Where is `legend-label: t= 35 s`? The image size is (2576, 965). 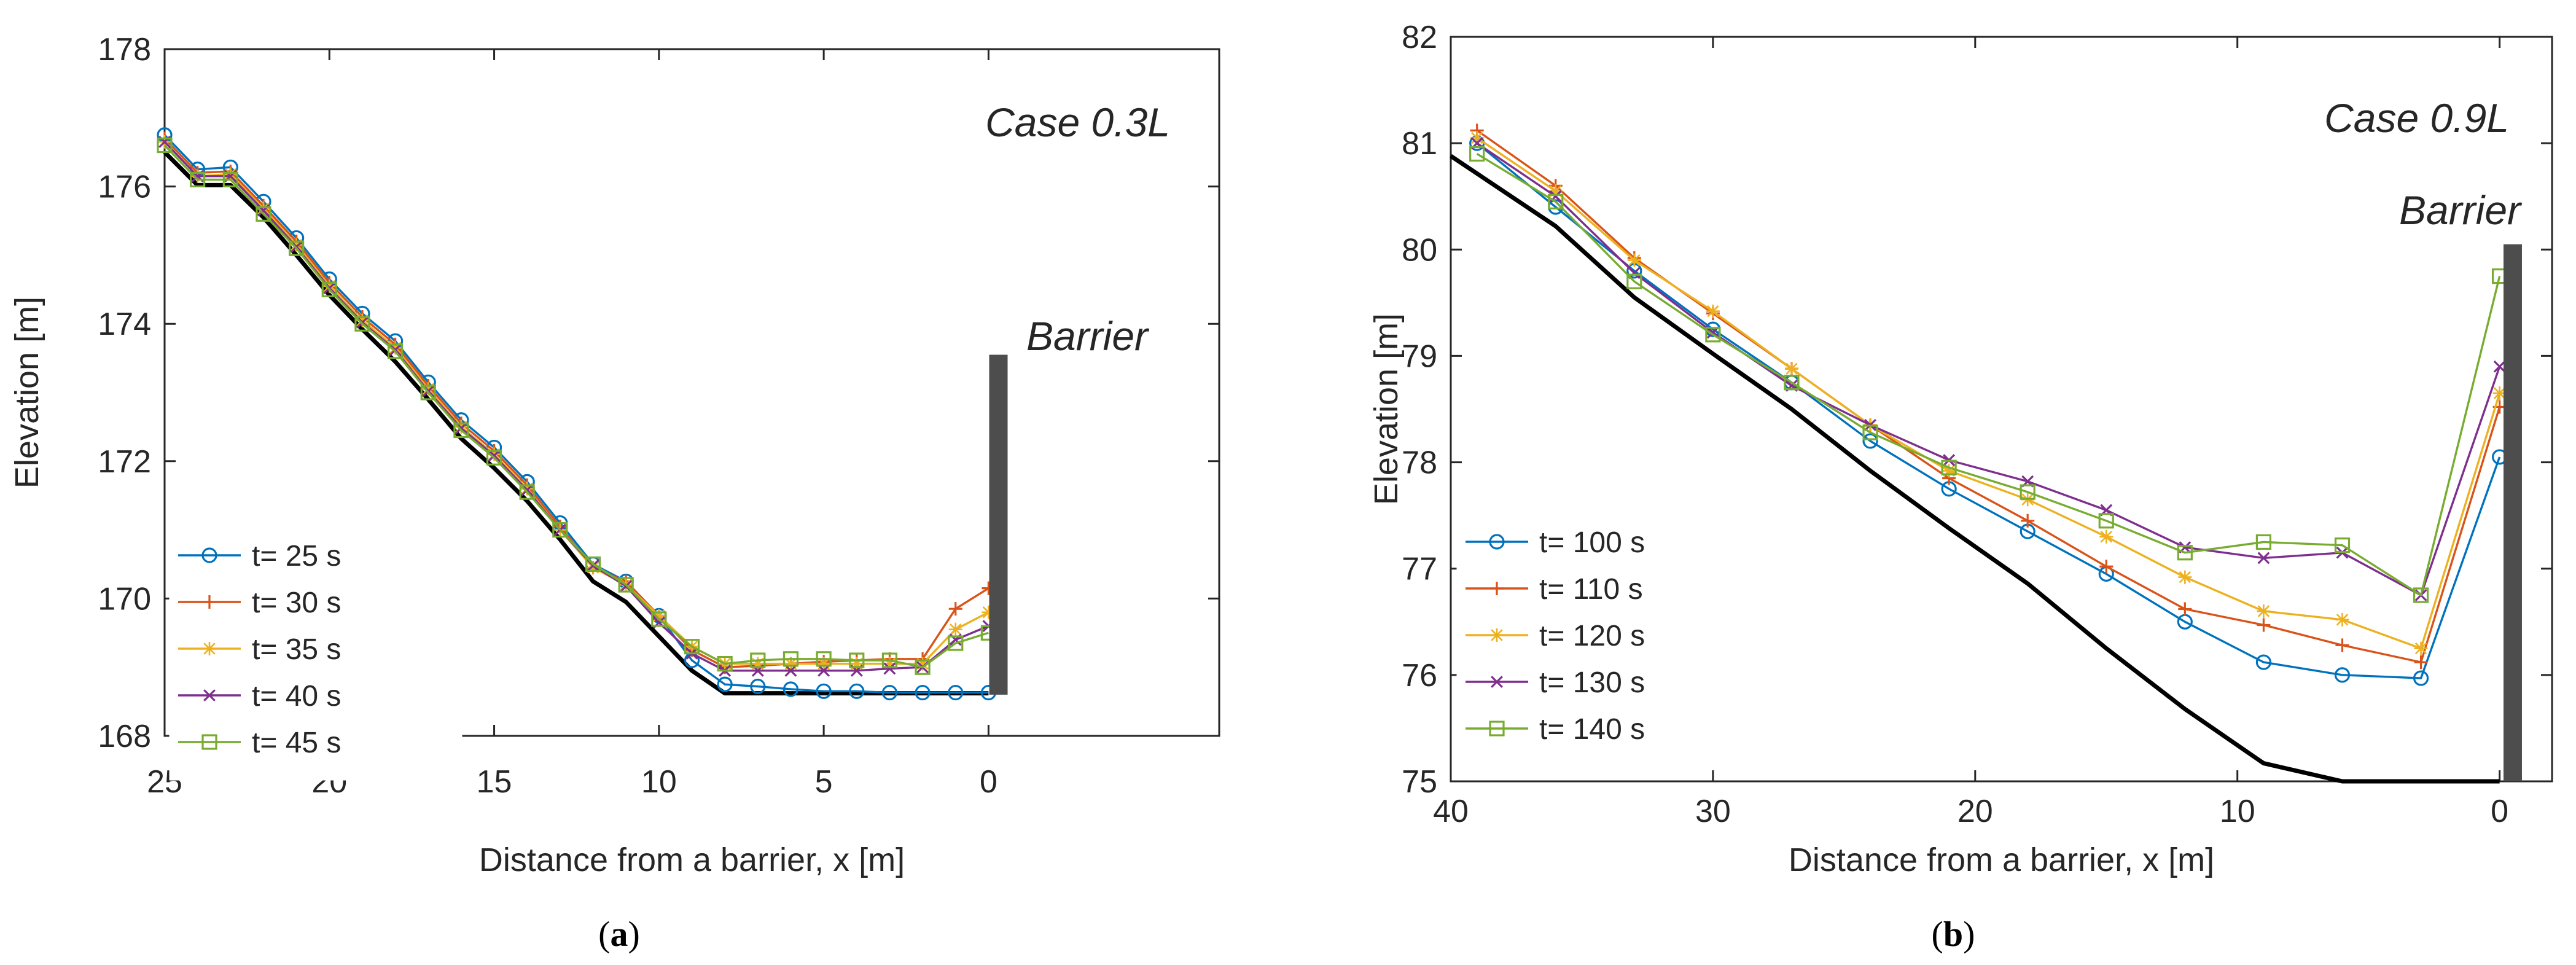 legend-label: t= 35 s is located at coordinates (296, 650).